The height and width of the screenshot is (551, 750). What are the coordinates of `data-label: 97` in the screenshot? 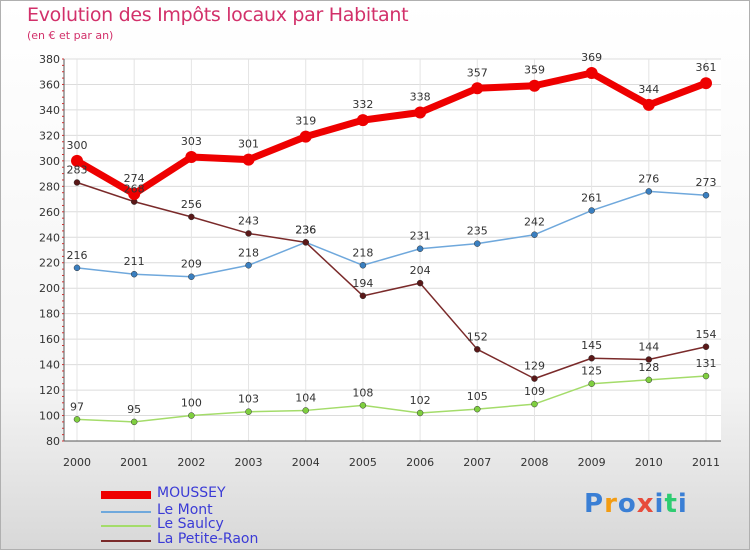 It's located at (77, 406).